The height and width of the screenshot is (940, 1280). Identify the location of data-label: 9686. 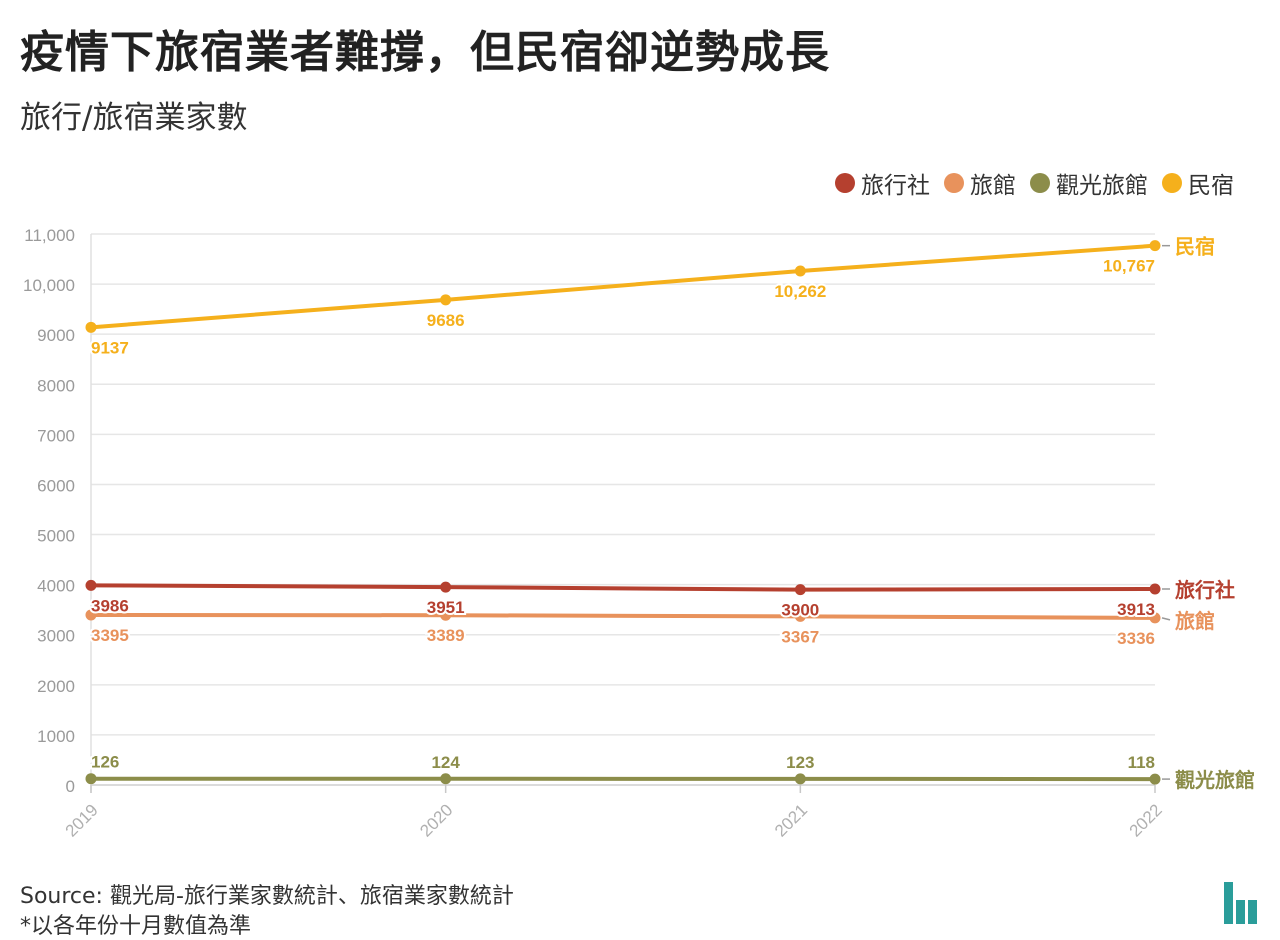
(446, 320).